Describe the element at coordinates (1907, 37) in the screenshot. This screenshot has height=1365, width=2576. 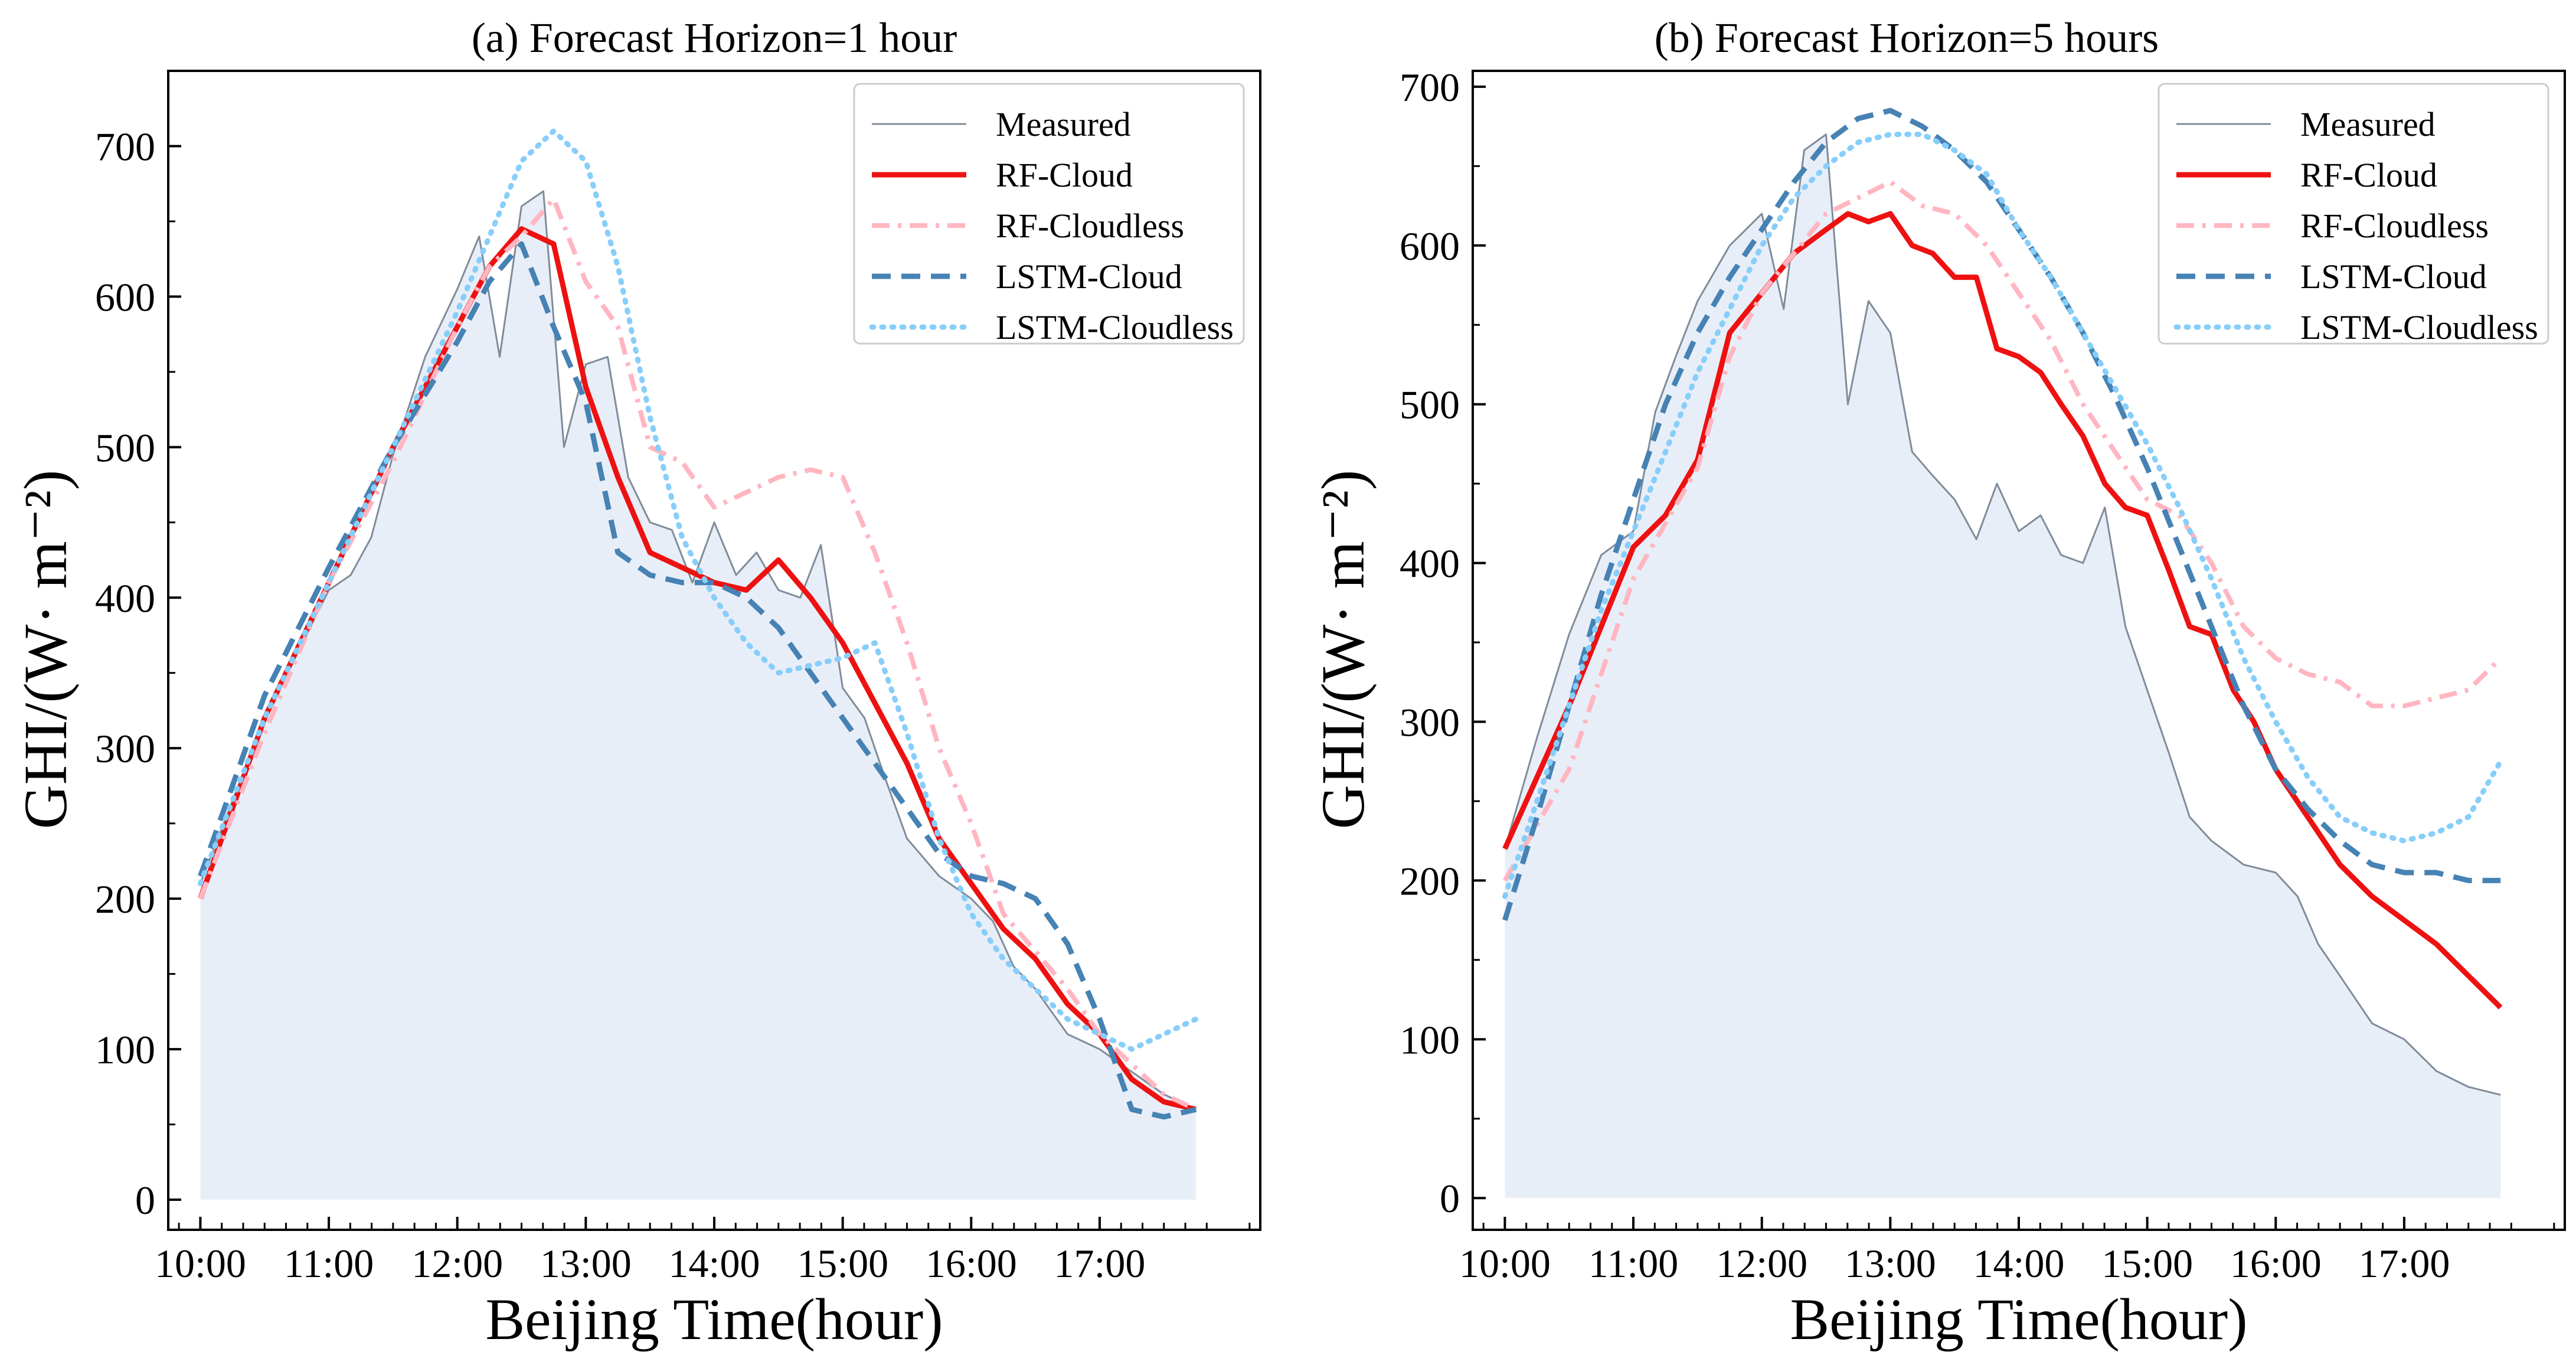
I see `chart-title: (b) Forecast Horizon=5 hours` at that location.